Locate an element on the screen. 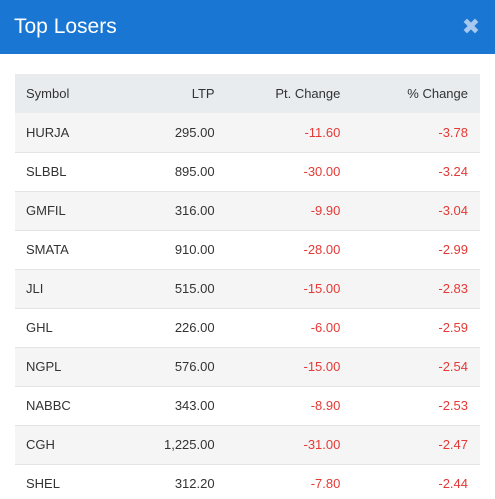  ltp-cell: 343.00 is located at coordinates (194, 405).